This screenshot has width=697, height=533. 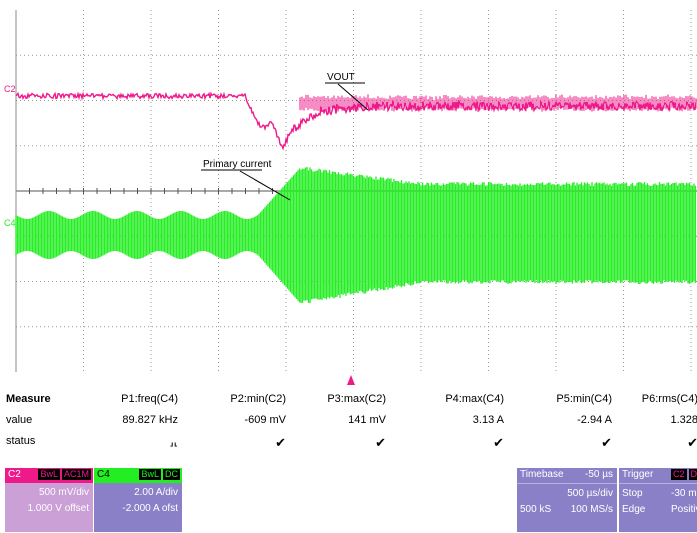 I want to click on trigger-slope: Positiv, so click(x=684, y=510).